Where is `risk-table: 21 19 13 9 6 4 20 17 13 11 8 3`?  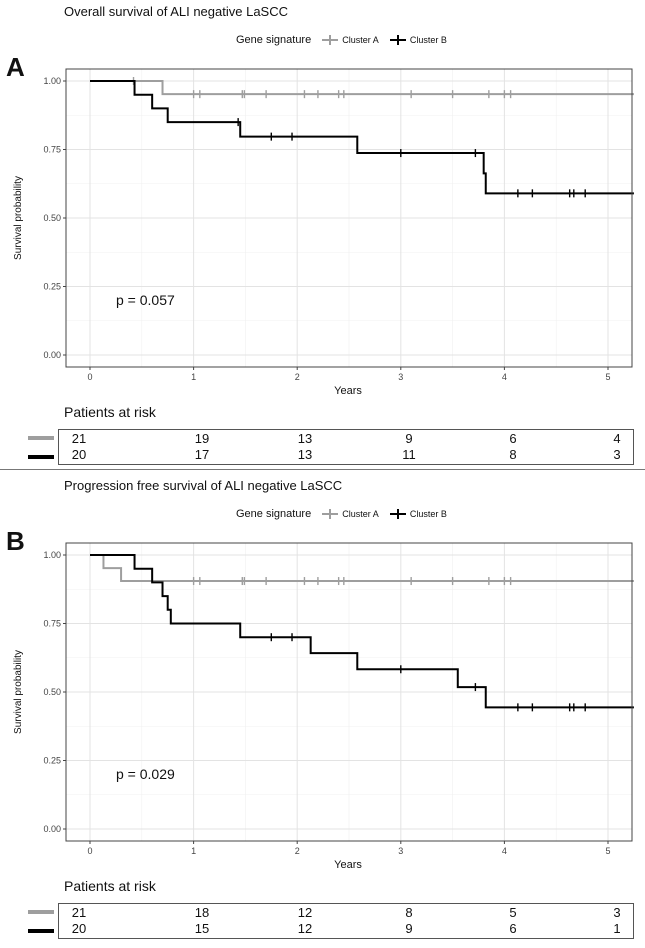
risk-table: 21 19 13 9 6 4 20 17 13 11 8 3 is located at coordinates (346, 447).